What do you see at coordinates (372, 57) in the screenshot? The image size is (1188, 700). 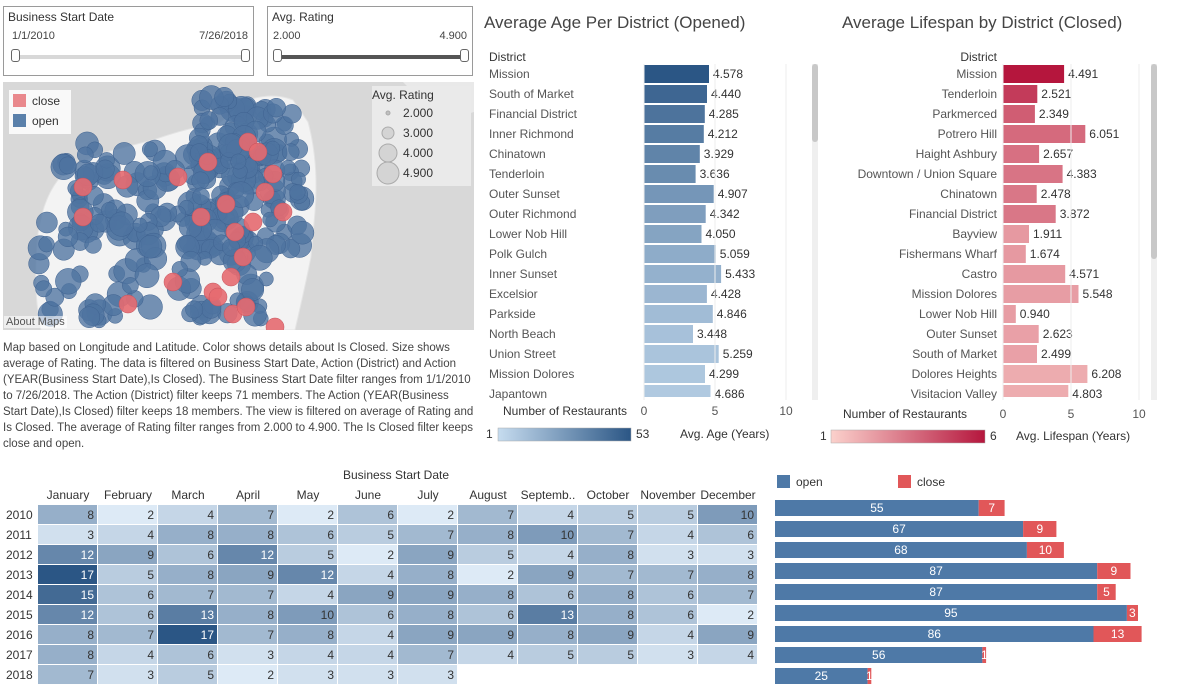 I see `rating-slider-track` at bounding box center [372, 57].